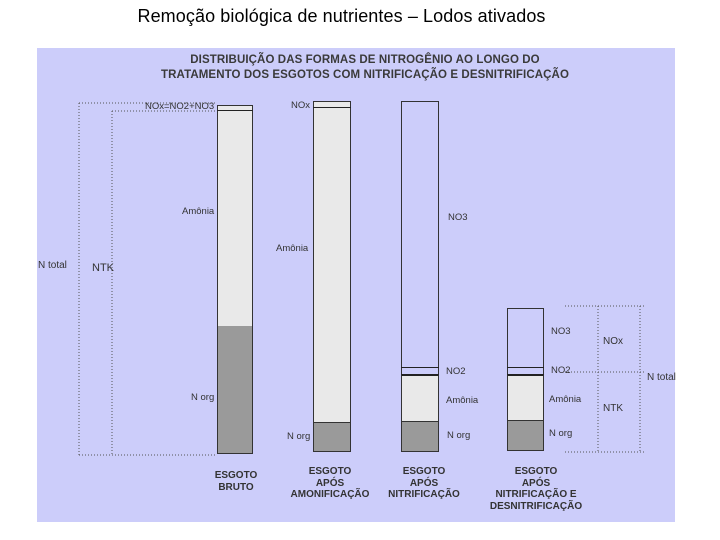  Describe the element at coordinates (613, 408) in the screenshot. I see `right-ntk-label: NTK` at that location.